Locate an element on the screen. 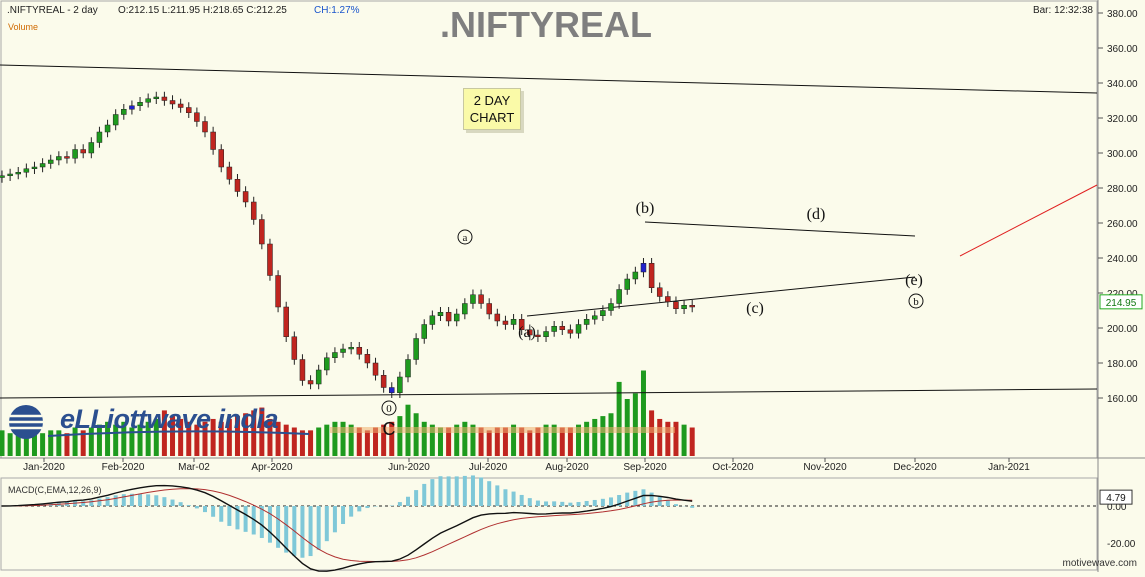 This screenshot has width=1145, height=577. x-tick-label: Oct-2020 is located at coordinates (733, 467).